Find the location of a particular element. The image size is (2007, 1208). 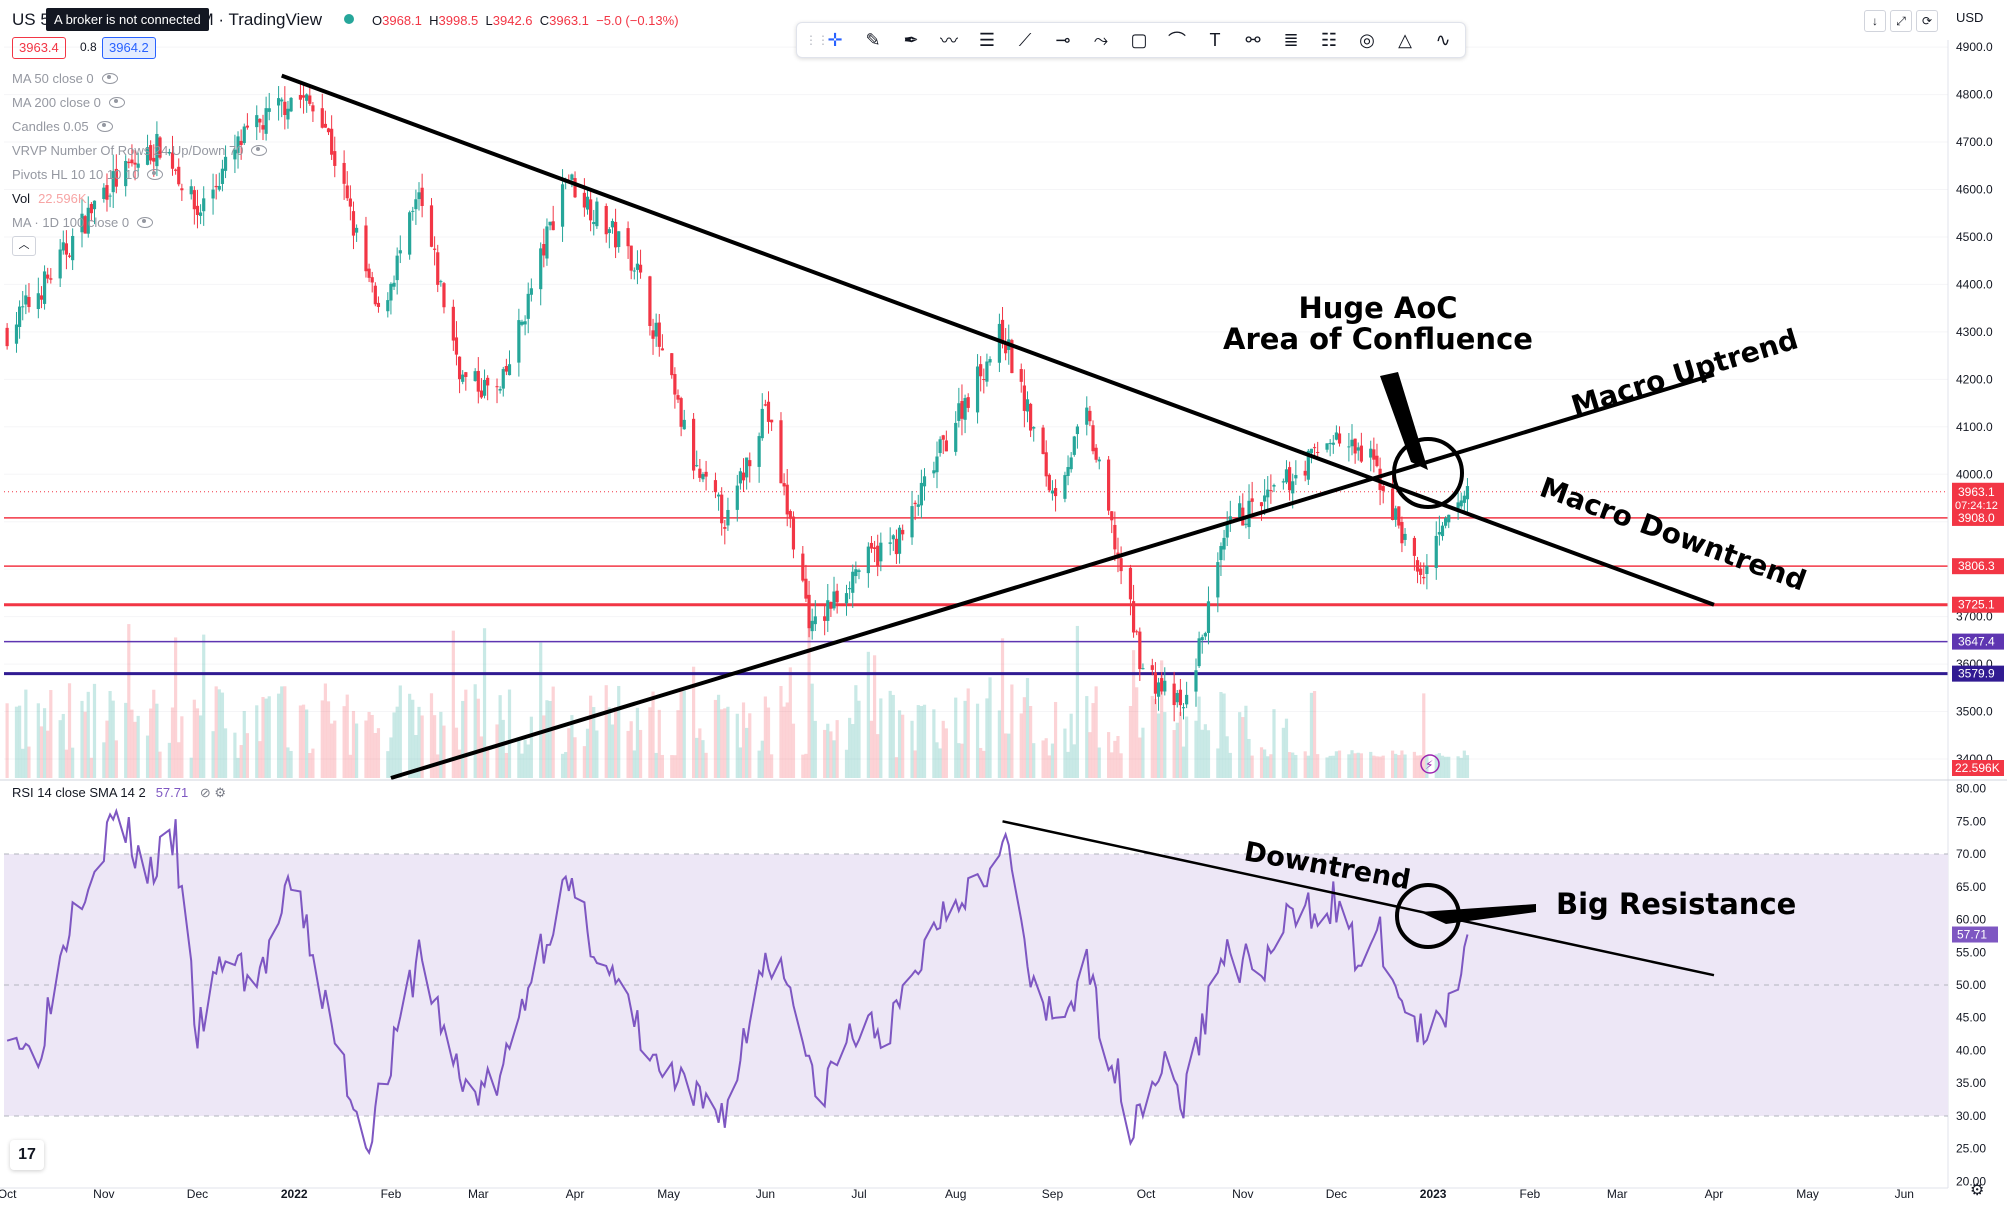

horizontal-ray-icon: ⊸ is located at coordinates (1063, 39).